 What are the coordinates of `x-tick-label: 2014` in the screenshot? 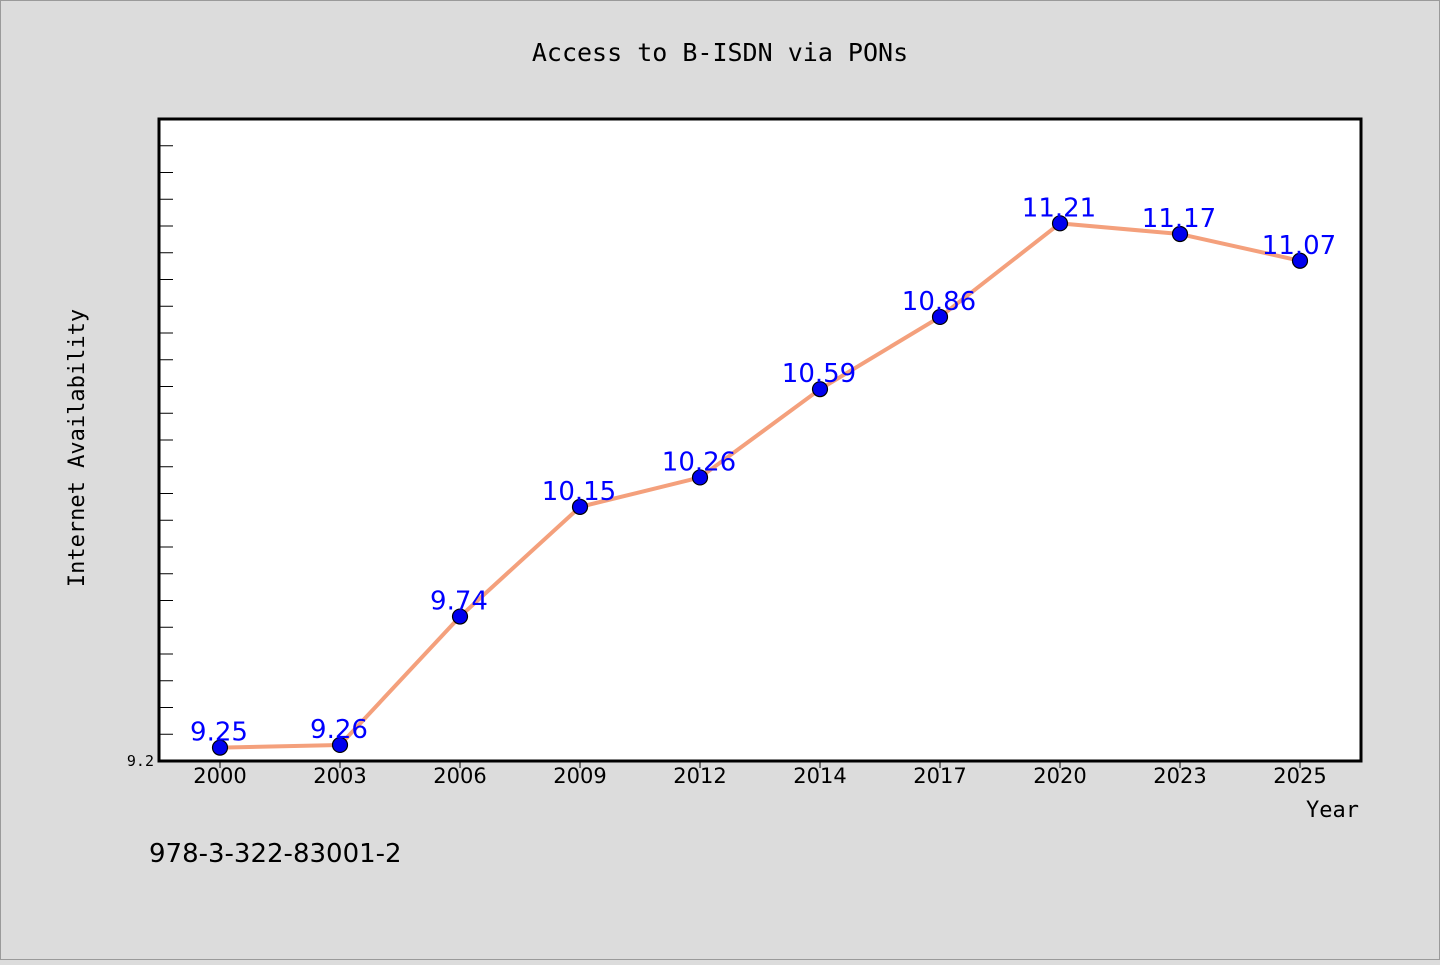 It's located at (819, 776).